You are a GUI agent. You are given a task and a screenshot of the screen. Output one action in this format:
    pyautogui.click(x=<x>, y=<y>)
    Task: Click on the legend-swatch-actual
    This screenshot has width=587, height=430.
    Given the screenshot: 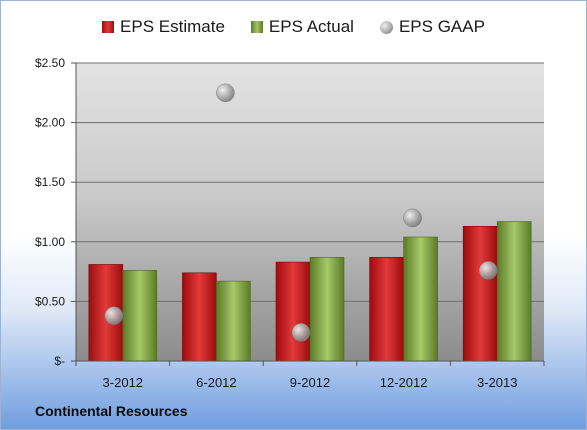 What is the action you would take?
    pyautogui.click(x=256, y=27)
    